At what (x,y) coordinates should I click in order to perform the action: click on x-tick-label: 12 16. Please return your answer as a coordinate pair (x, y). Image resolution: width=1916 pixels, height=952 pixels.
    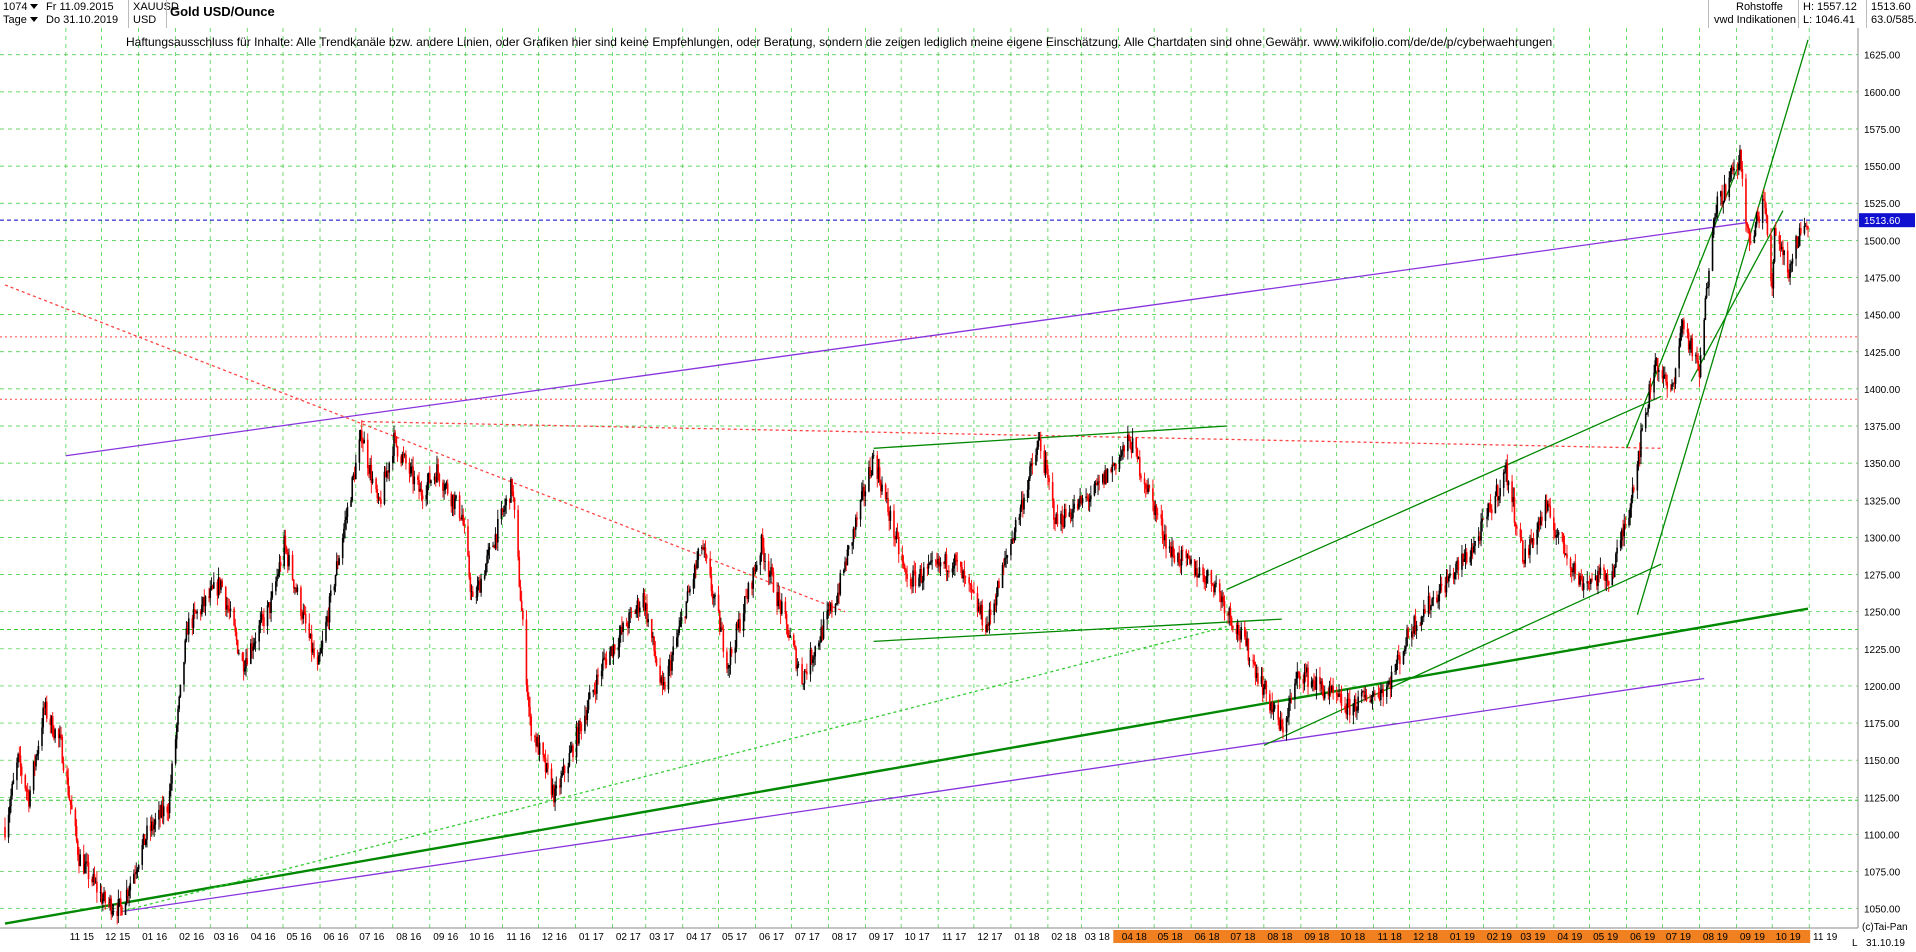
    Looking at the image, I should click on (554, 937).